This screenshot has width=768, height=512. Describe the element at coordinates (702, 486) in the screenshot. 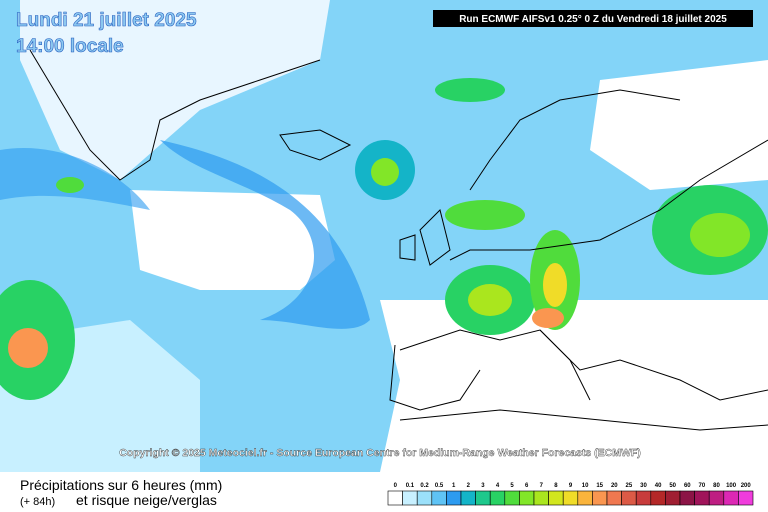

I see `legend-label: 70` at that location.